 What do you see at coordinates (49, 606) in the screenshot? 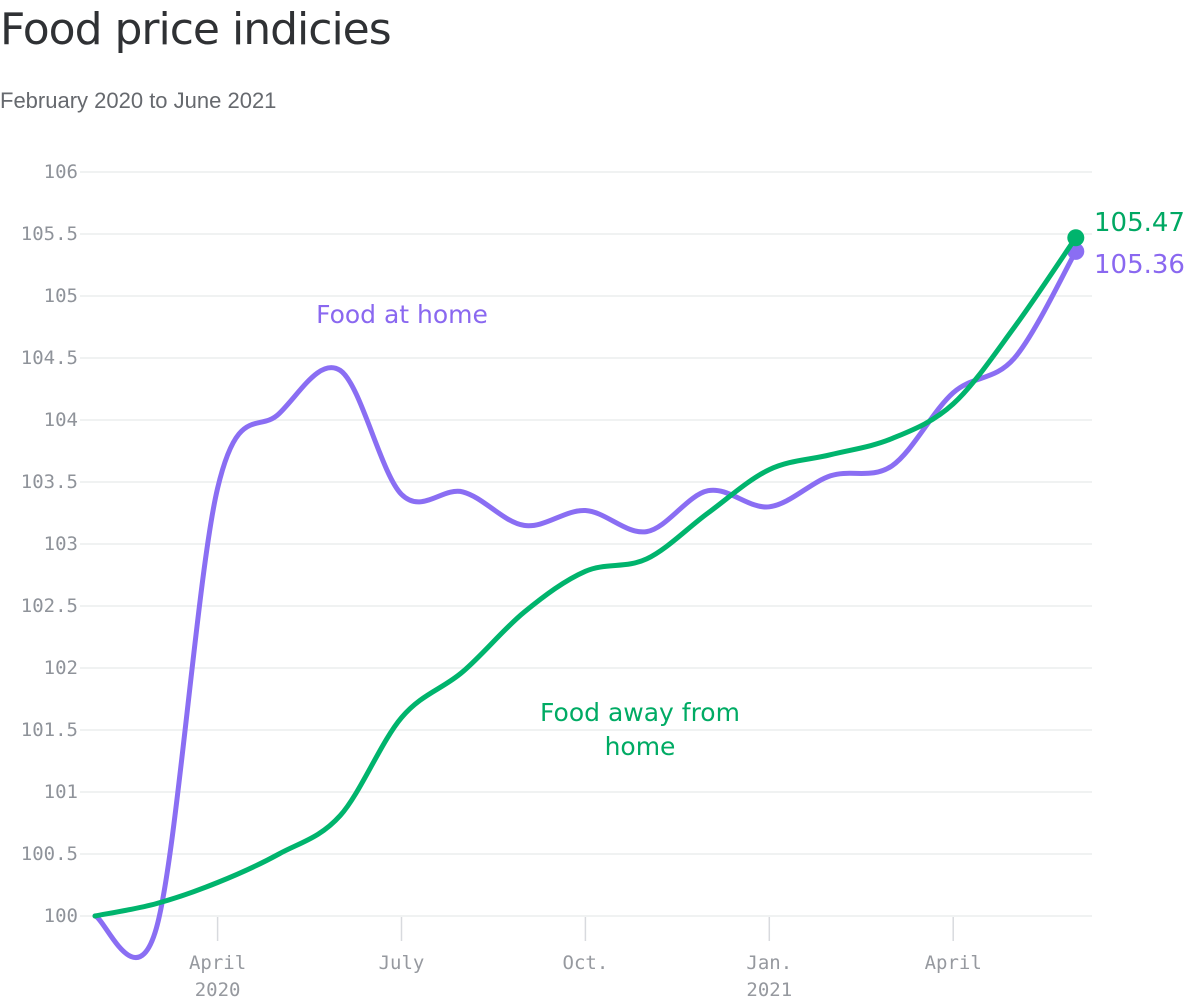
I see `y-axis-label: 102.5` at bounding box center [49, 606].